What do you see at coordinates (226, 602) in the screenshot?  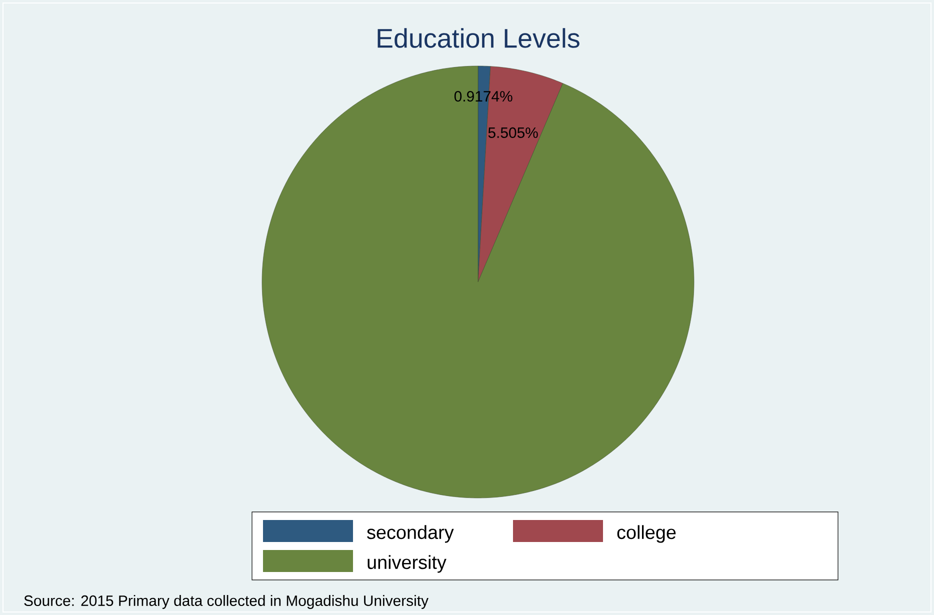 I see `source-note: Source: 2015 Primary data collected in Mogadishu University` at bounding box center [226, 602].